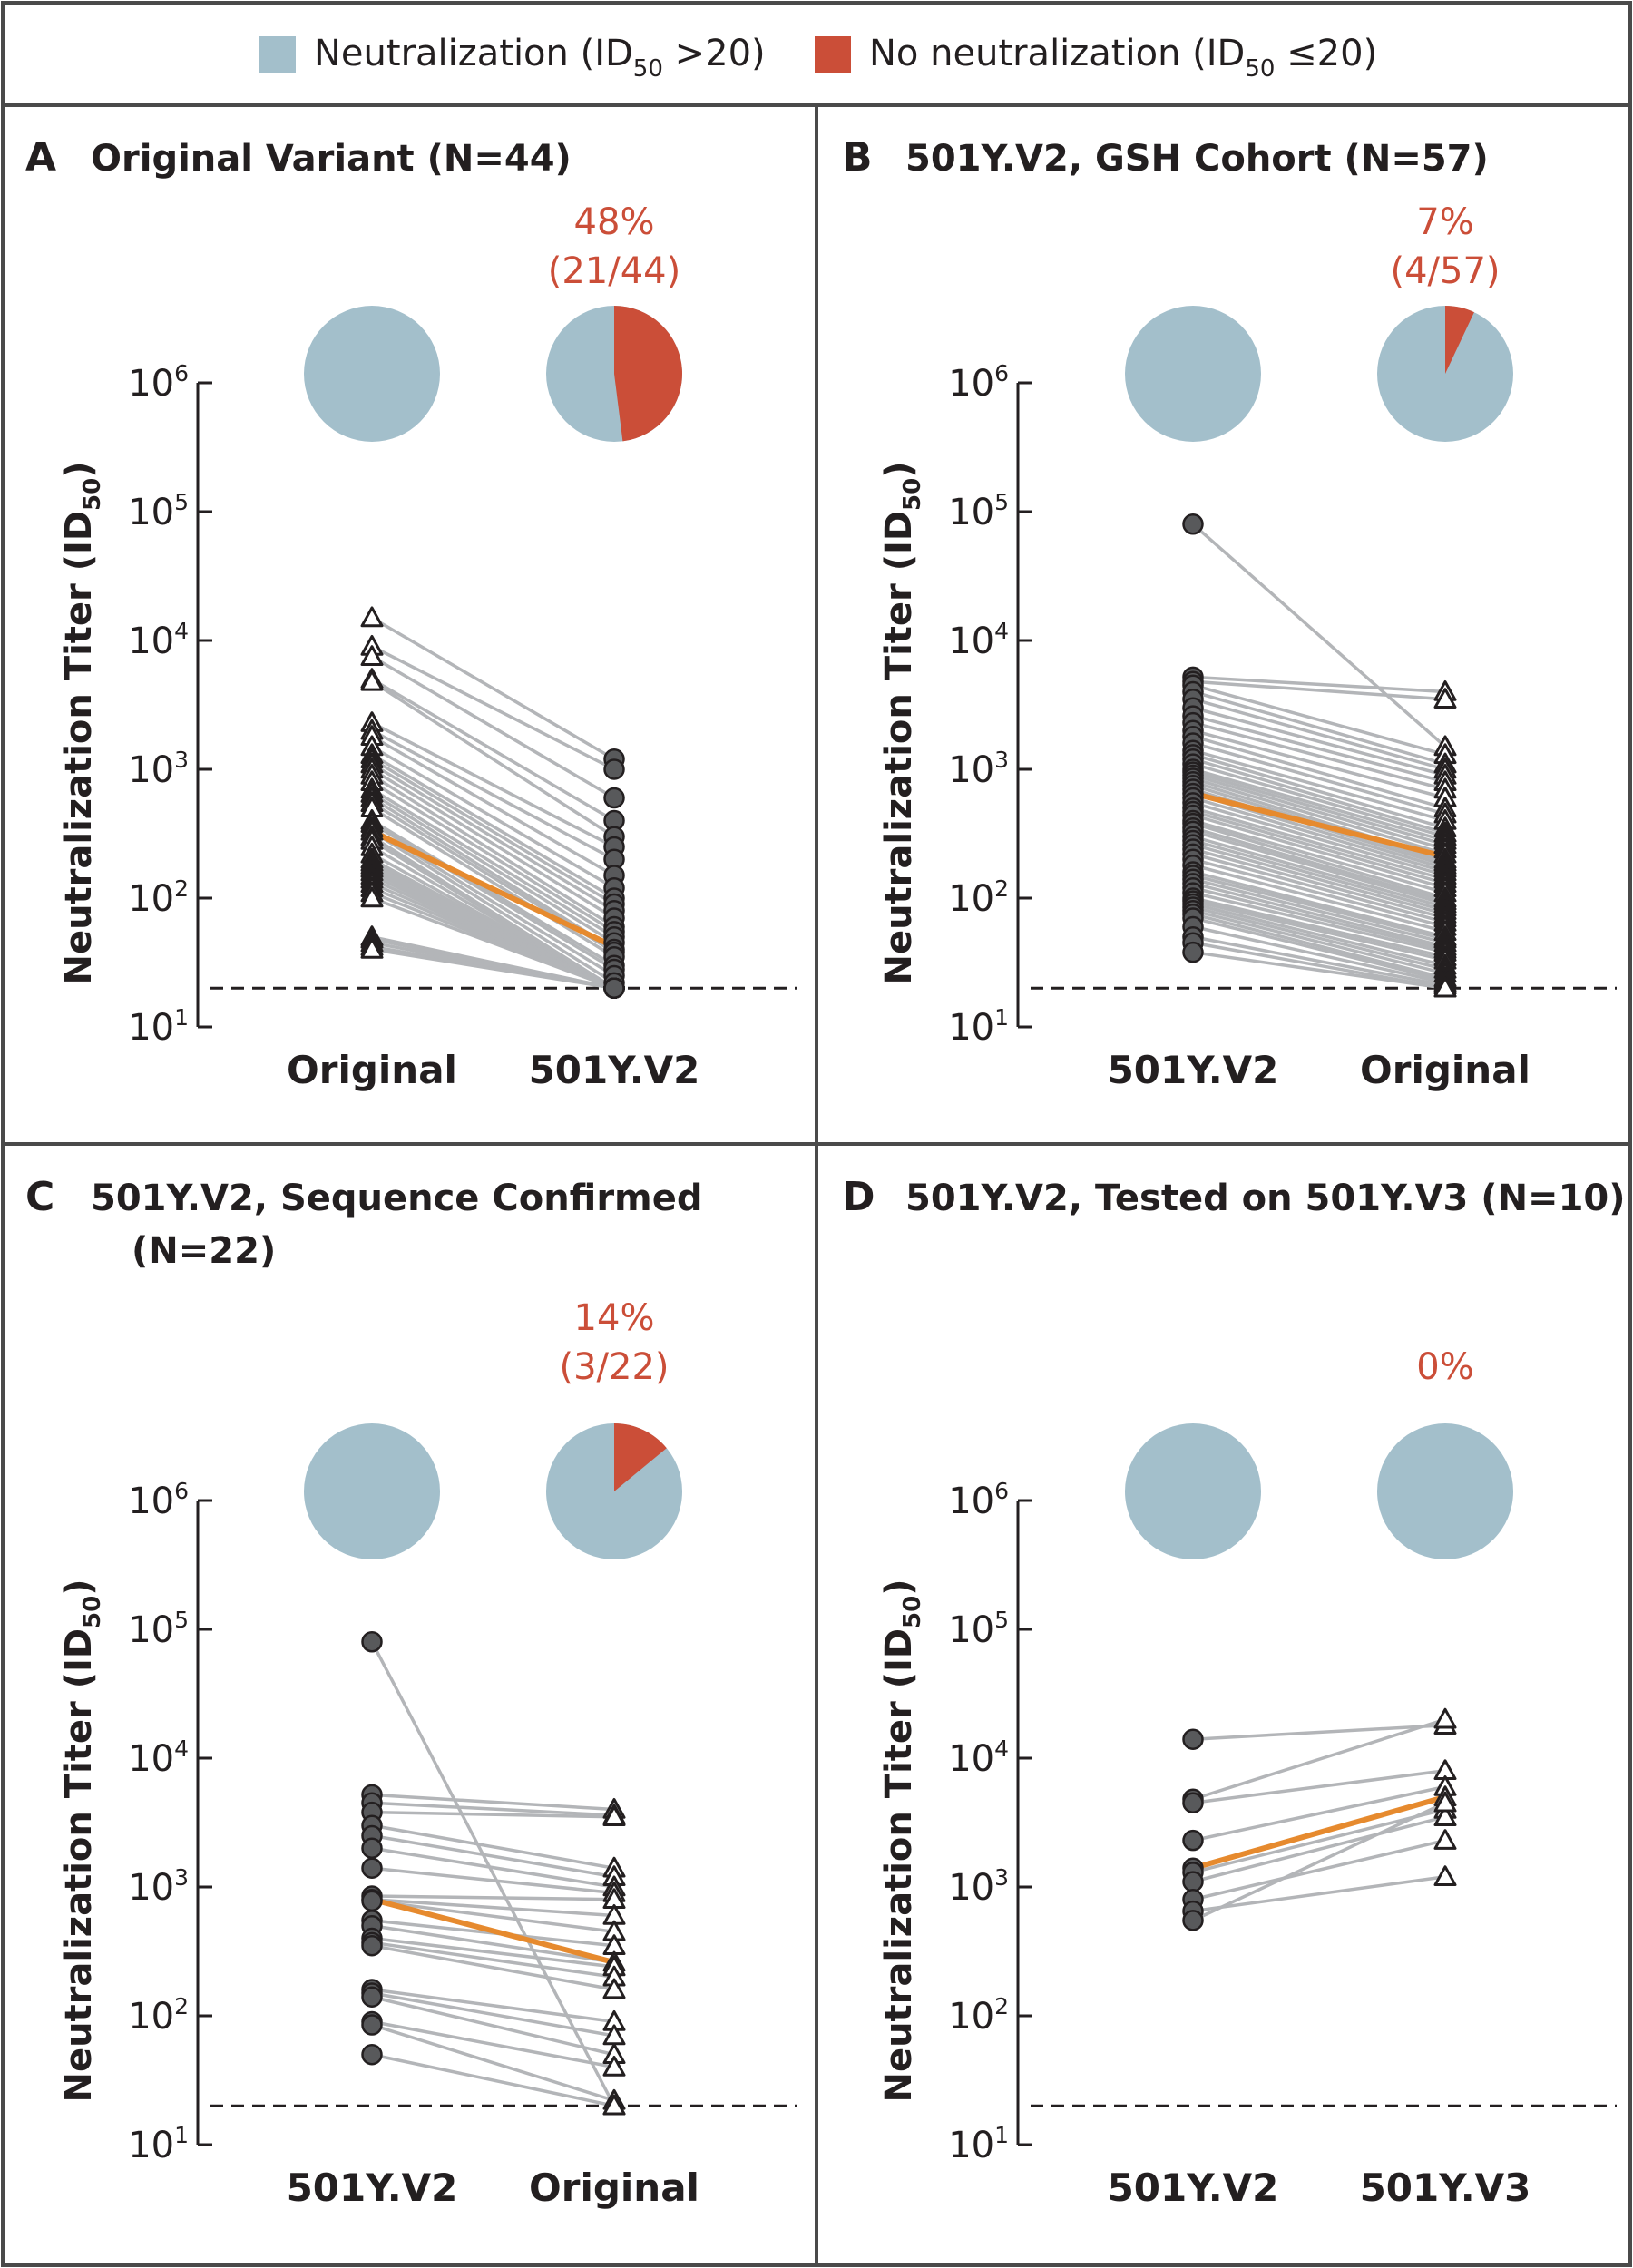 The image size is (1633, 2268). What do you see at coordinates (39, 1197) in the screenshot?
I see `panel-c-letter: C` at bounding box center [39, 1197].